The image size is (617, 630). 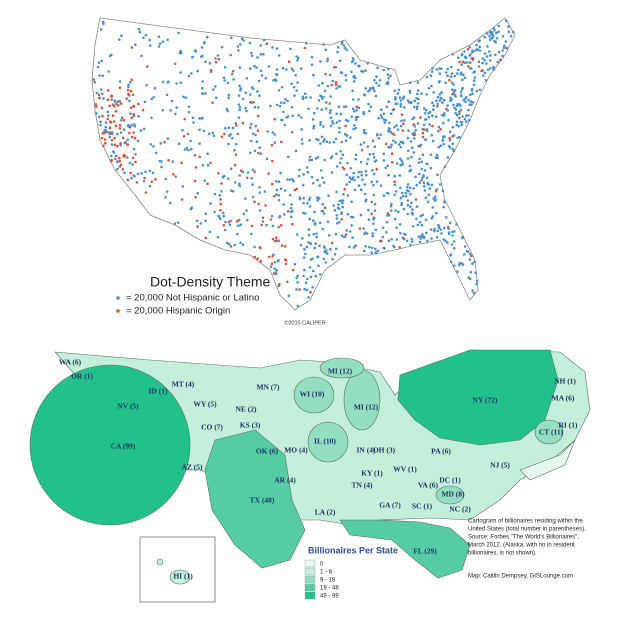 What do you see at coordinates (551, 432) in the screenshot?
I see `state-label: CT (11)` at bounding box center [551, 432].